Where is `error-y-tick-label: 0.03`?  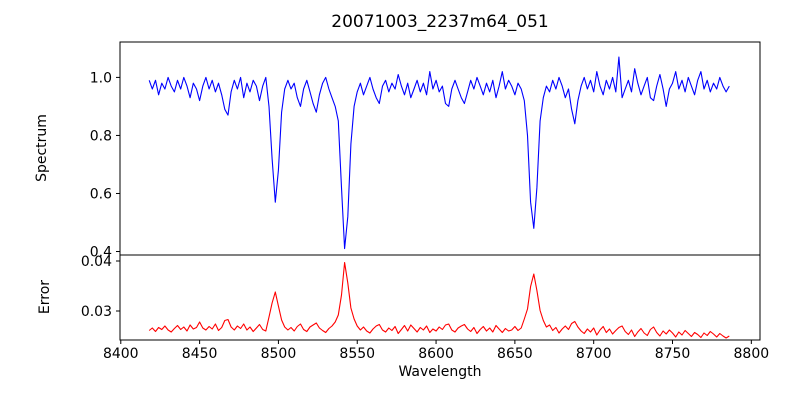 error-y-tick-label: 0.03 is located at coordinates (96, 312).